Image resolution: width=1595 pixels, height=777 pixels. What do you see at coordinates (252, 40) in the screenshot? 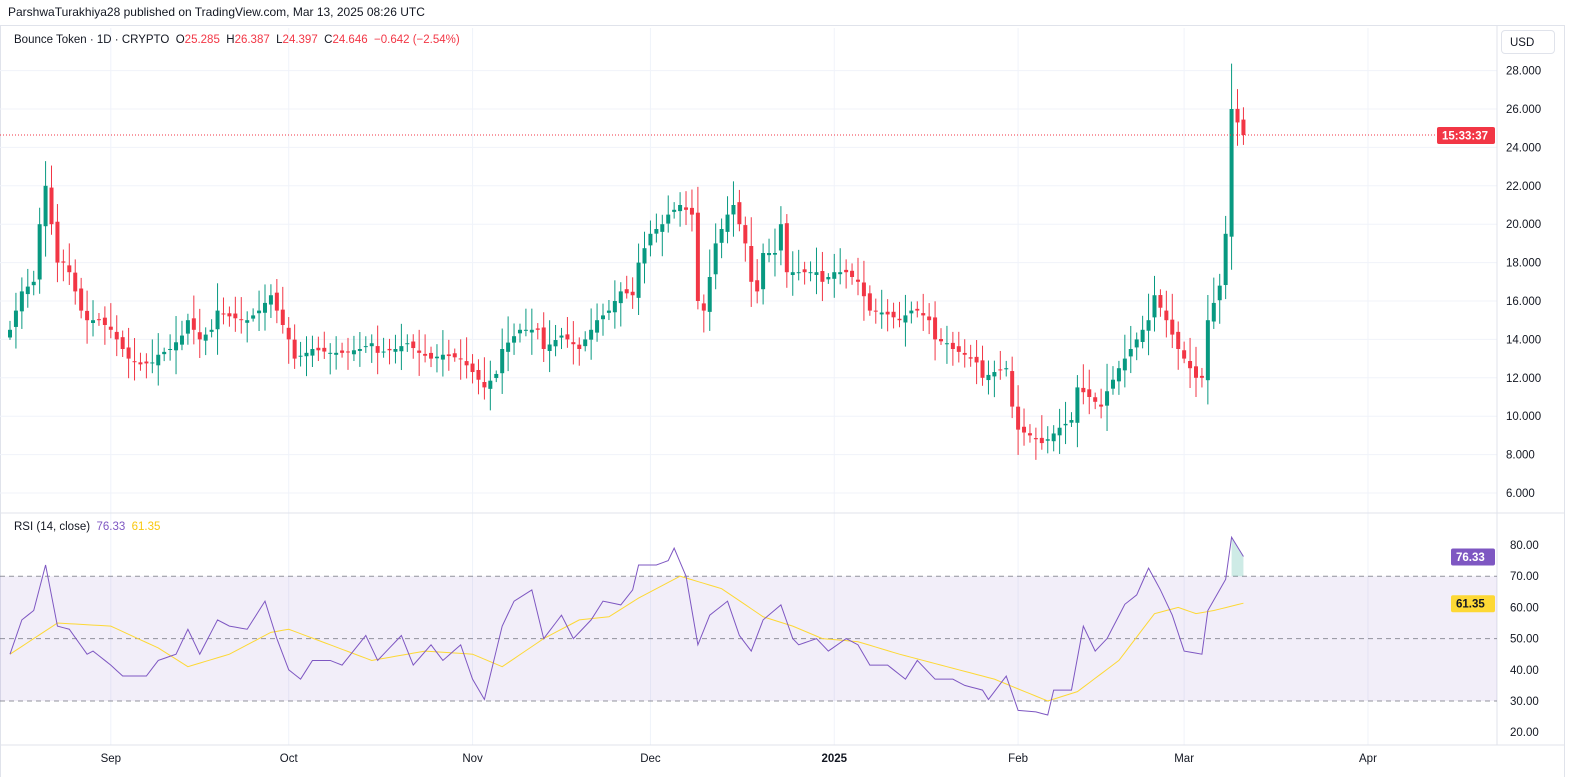
I see `high-value: 26.387` at bounding box center [252, 40].